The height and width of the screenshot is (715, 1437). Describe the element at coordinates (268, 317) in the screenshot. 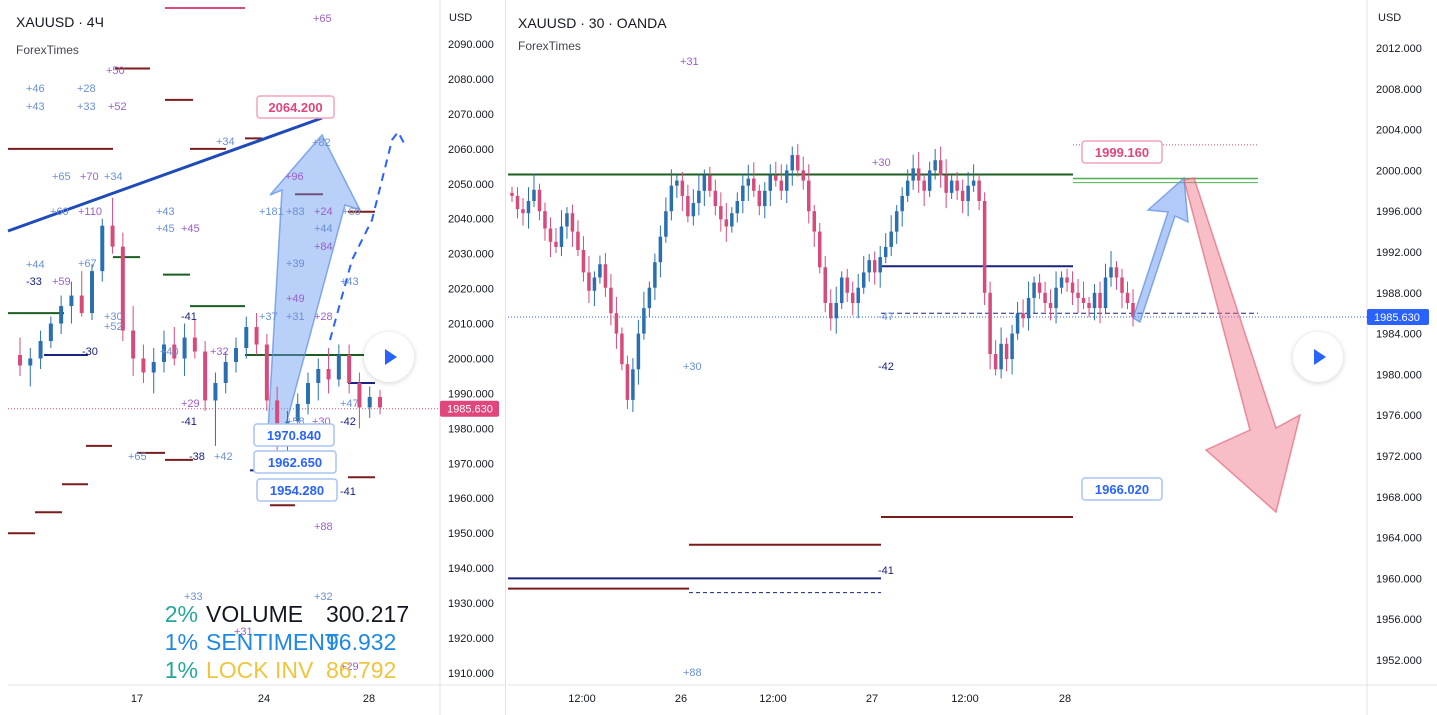

I see `left-annotation: +37` at that location.